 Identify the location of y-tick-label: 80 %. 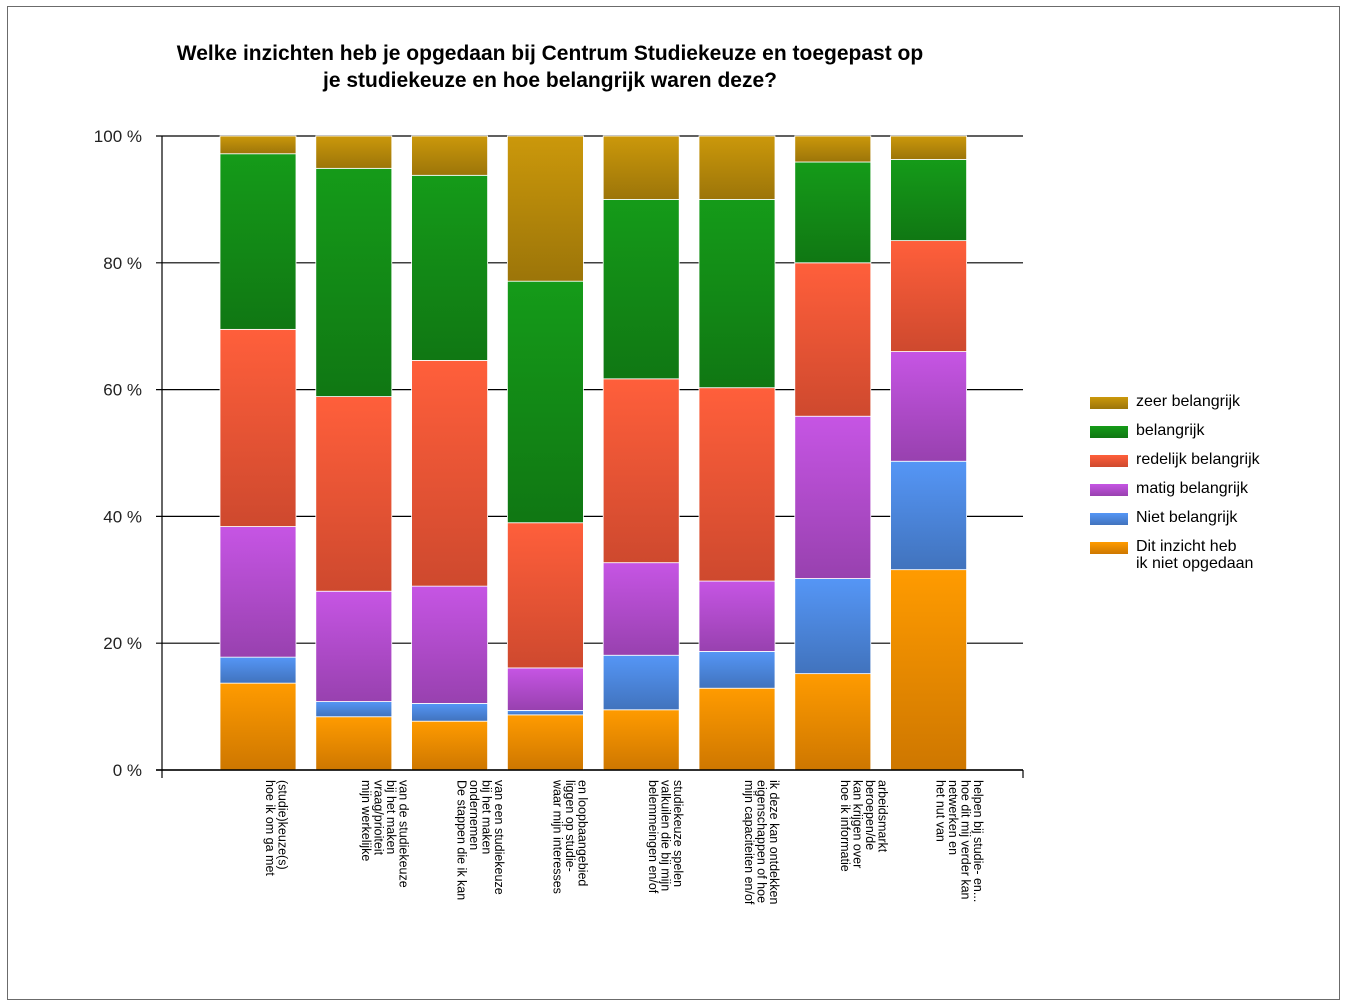
(122, 263).